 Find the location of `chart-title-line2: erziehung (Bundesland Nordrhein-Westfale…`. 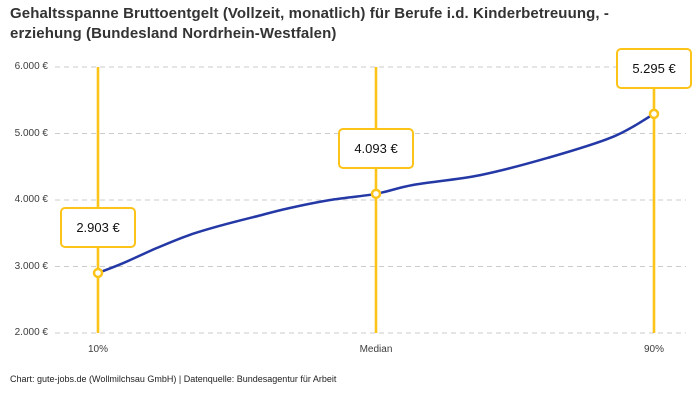

chart-title-line2: erziehung (Bundesland Nordrhein-Westfale… is located at coordinates (173, 33).